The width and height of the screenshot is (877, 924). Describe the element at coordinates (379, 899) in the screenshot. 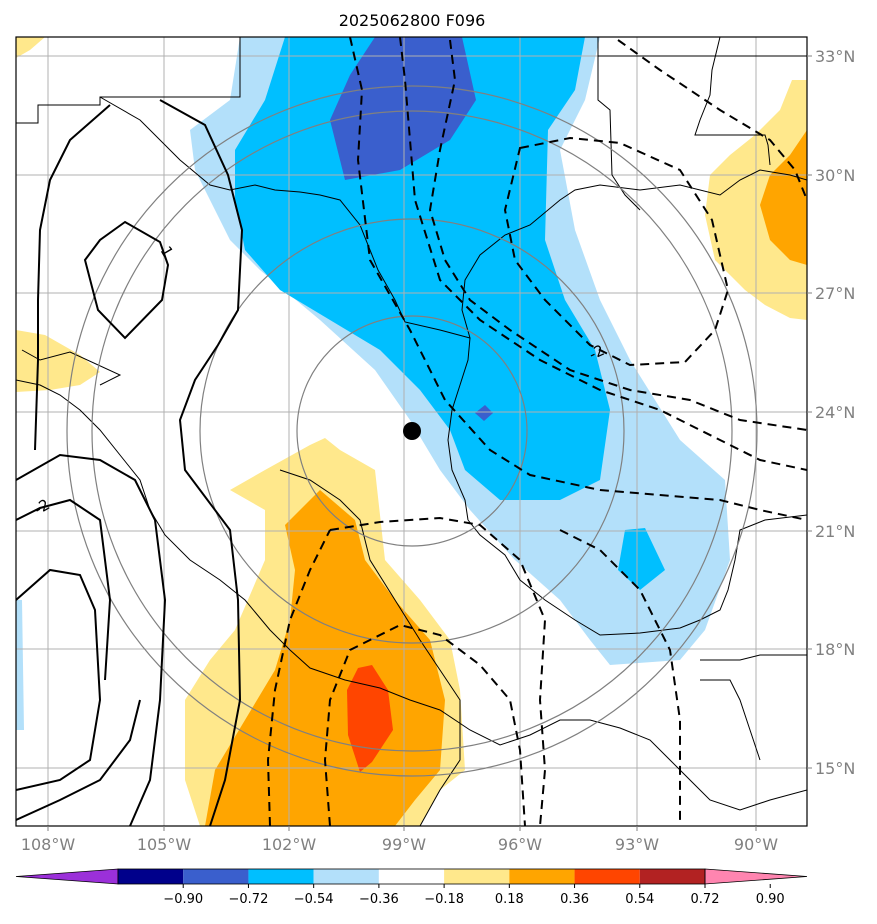

I see `colorbar-tick-label: −0.36` at that location.